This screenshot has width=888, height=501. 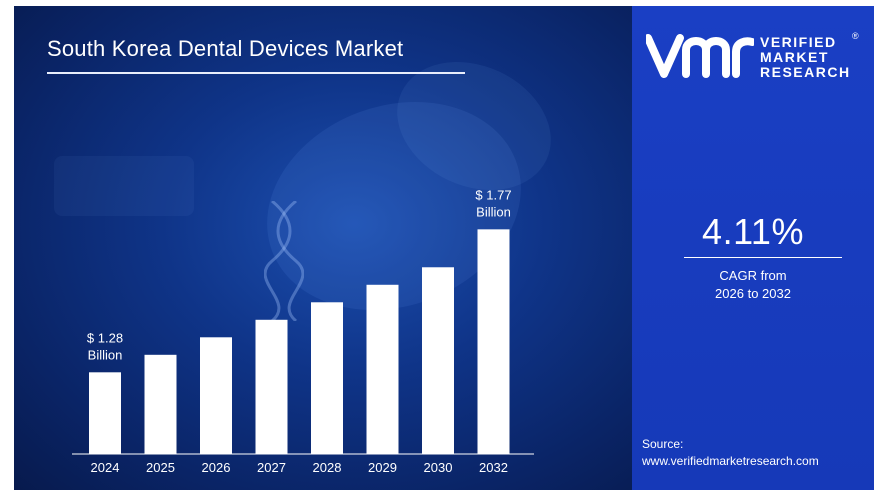 I want to click on x-tick-label-2029: 2029, so click(x=382, y=467).